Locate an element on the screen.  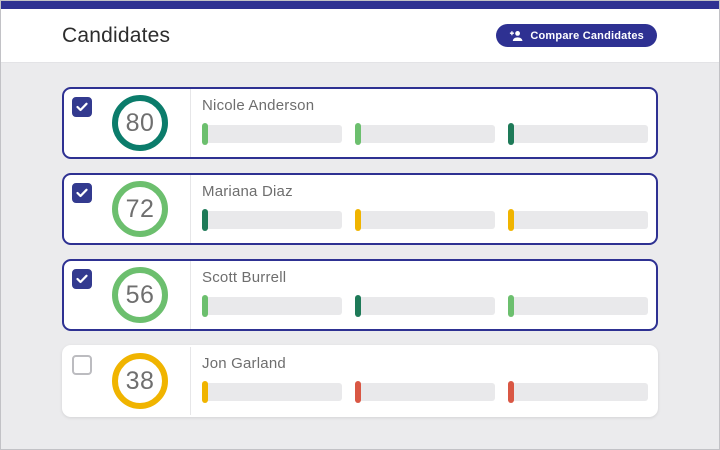
candidate-card: 38 Jon Garland is located at coordinates (360, 381).